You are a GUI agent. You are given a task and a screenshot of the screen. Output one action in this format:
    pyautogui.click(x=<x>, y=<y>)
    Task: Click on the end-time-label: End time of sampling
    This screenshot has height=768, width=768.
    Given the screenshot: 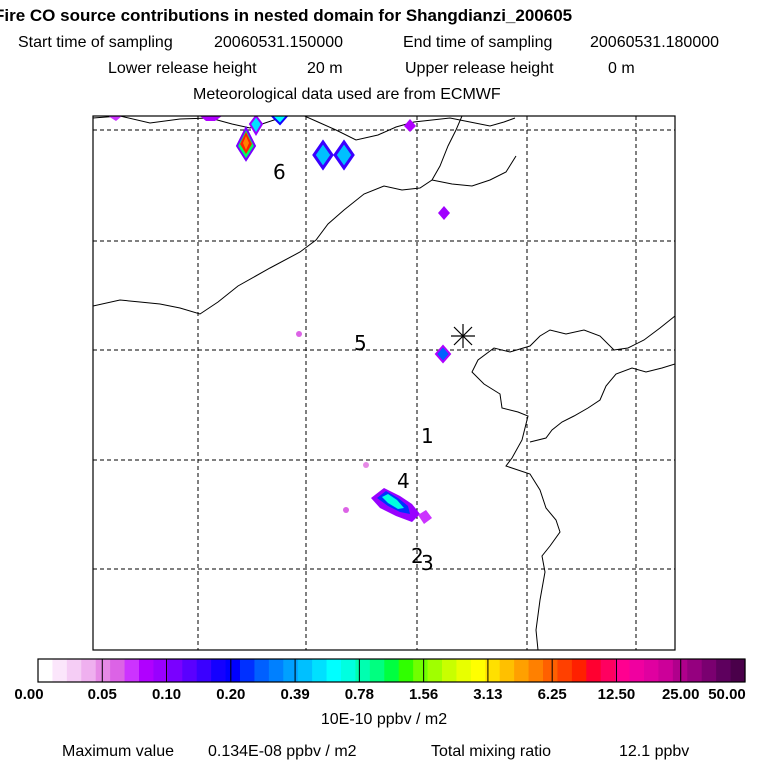 What is the action you would take?
    pyautogui.click(x=478, y=42)
    